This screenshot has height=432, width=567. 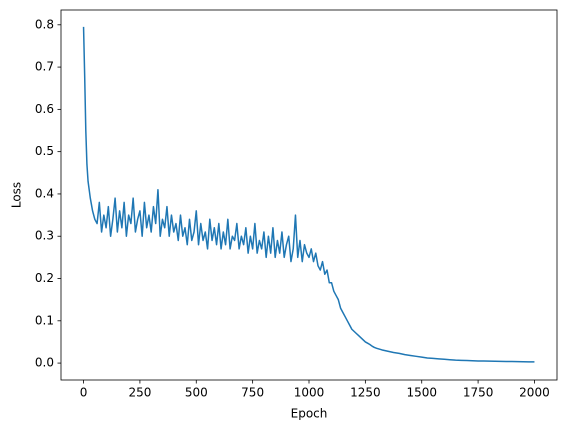 I want to click on y-tick-label: 0.0, so click(x=44, y=363).